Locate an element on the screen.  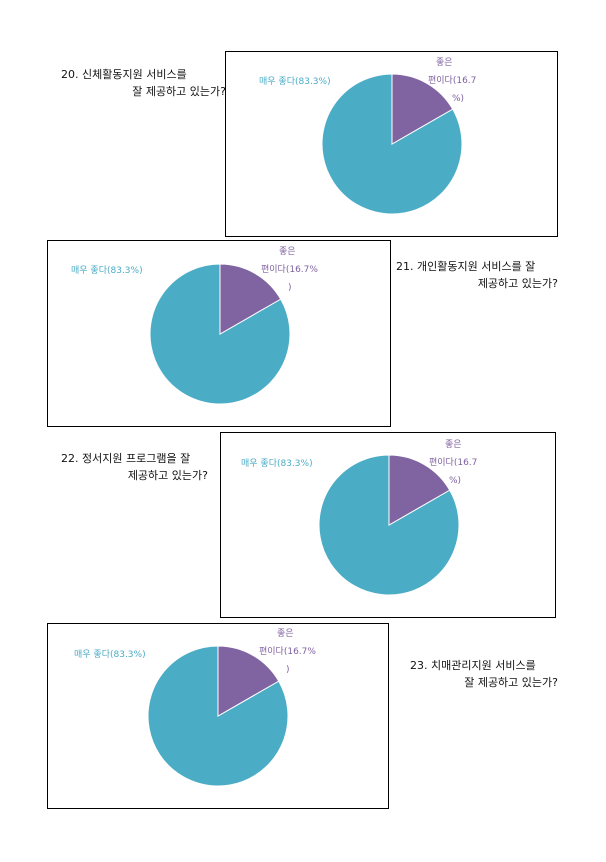
pie-chart-20: 매우 좋다(83.3%) 좋은 편이다(16.7 %) is located at coordinates (391, 144).